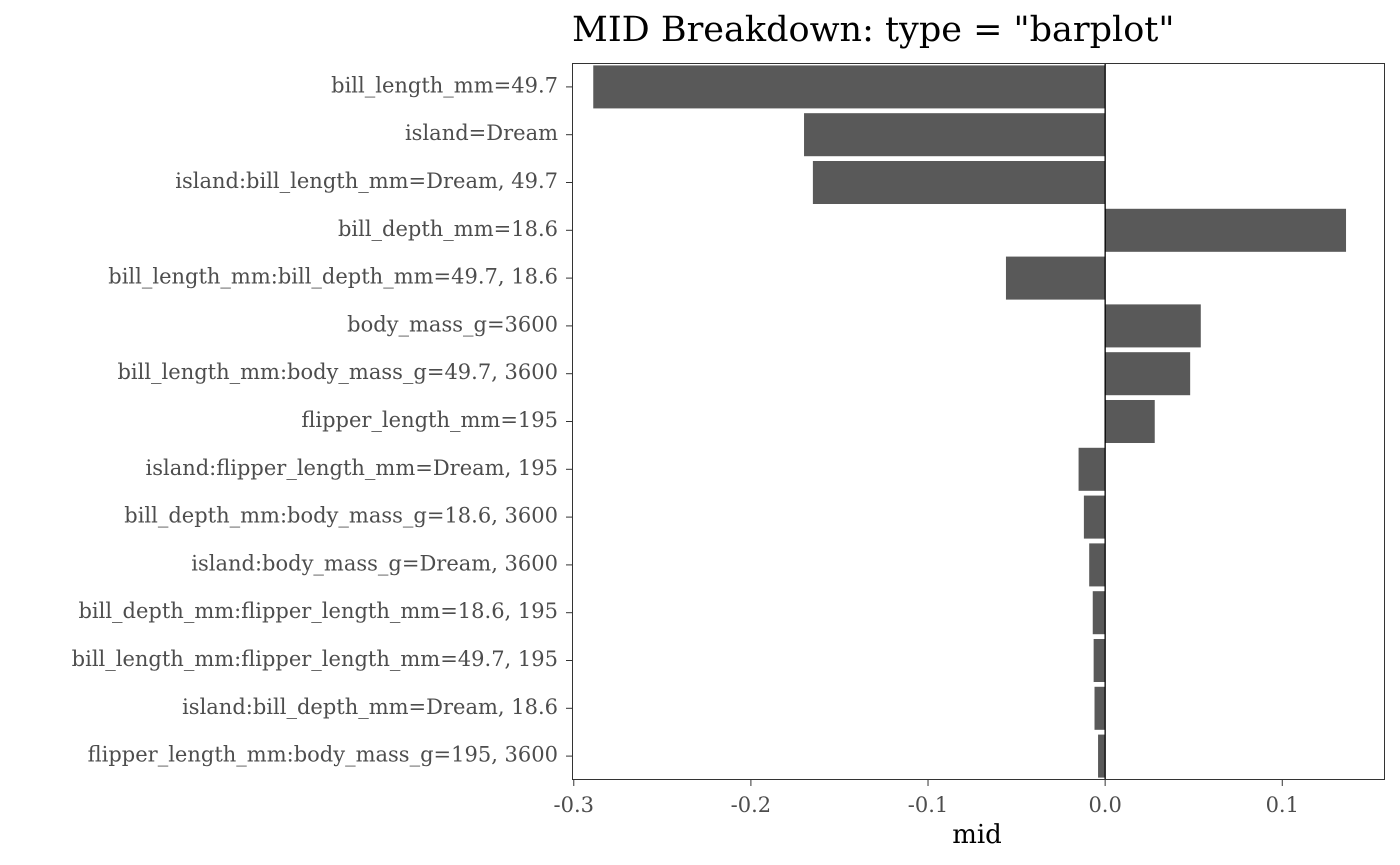  What do you see at coordinates (429, 420) in the screenshot?
I see `category-label: flipper_length_mm=195` at bounding box center [429, 420].